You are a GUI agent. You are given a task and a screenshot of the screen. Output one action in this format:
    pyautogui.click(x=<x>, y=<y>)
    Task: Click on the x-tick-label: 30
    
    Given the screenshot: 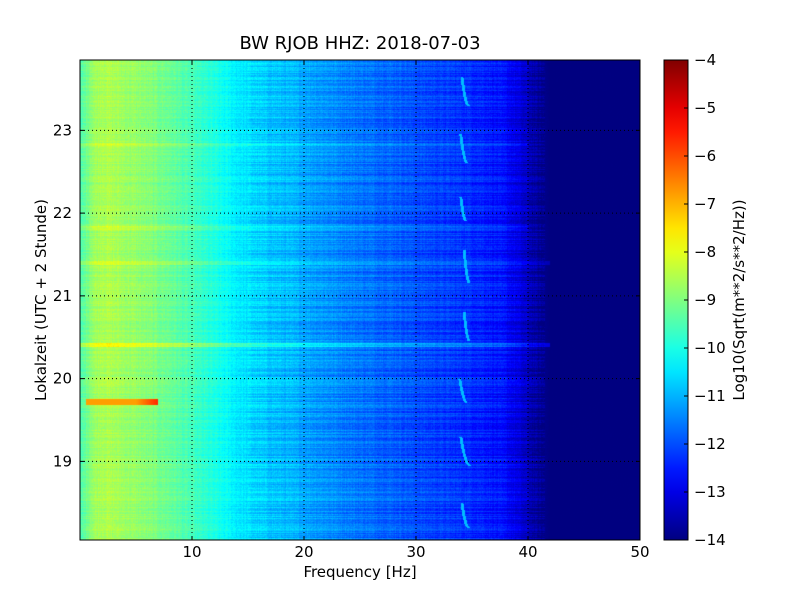 What is the action you would take?
    pyautogui.click(x=415, y=552)
    